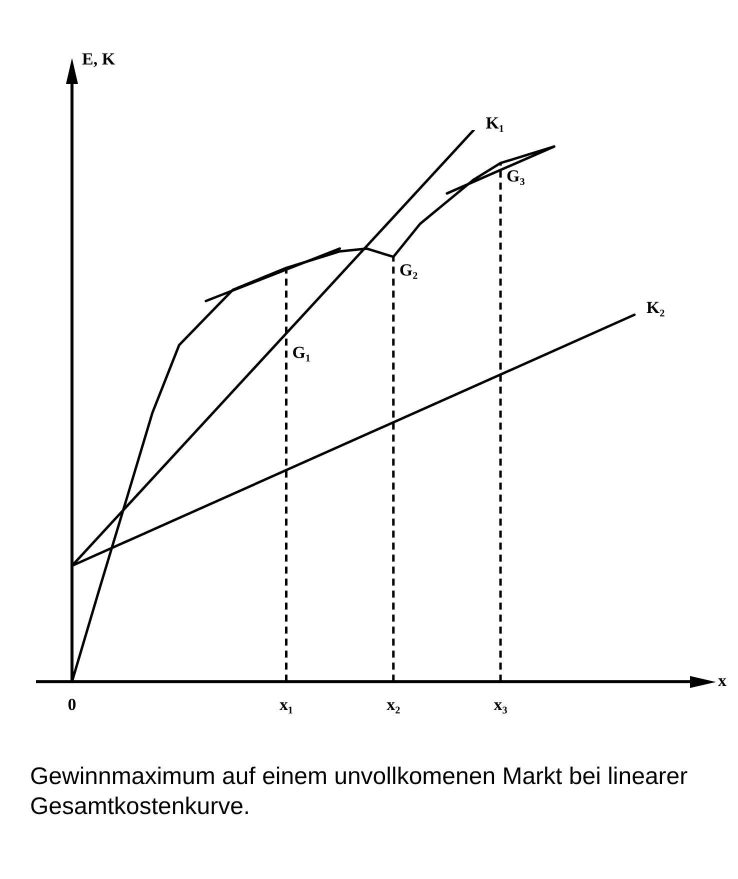 This screenshot has width=738, height=879. I want to click on annotation: G₁, so click(301, 352).